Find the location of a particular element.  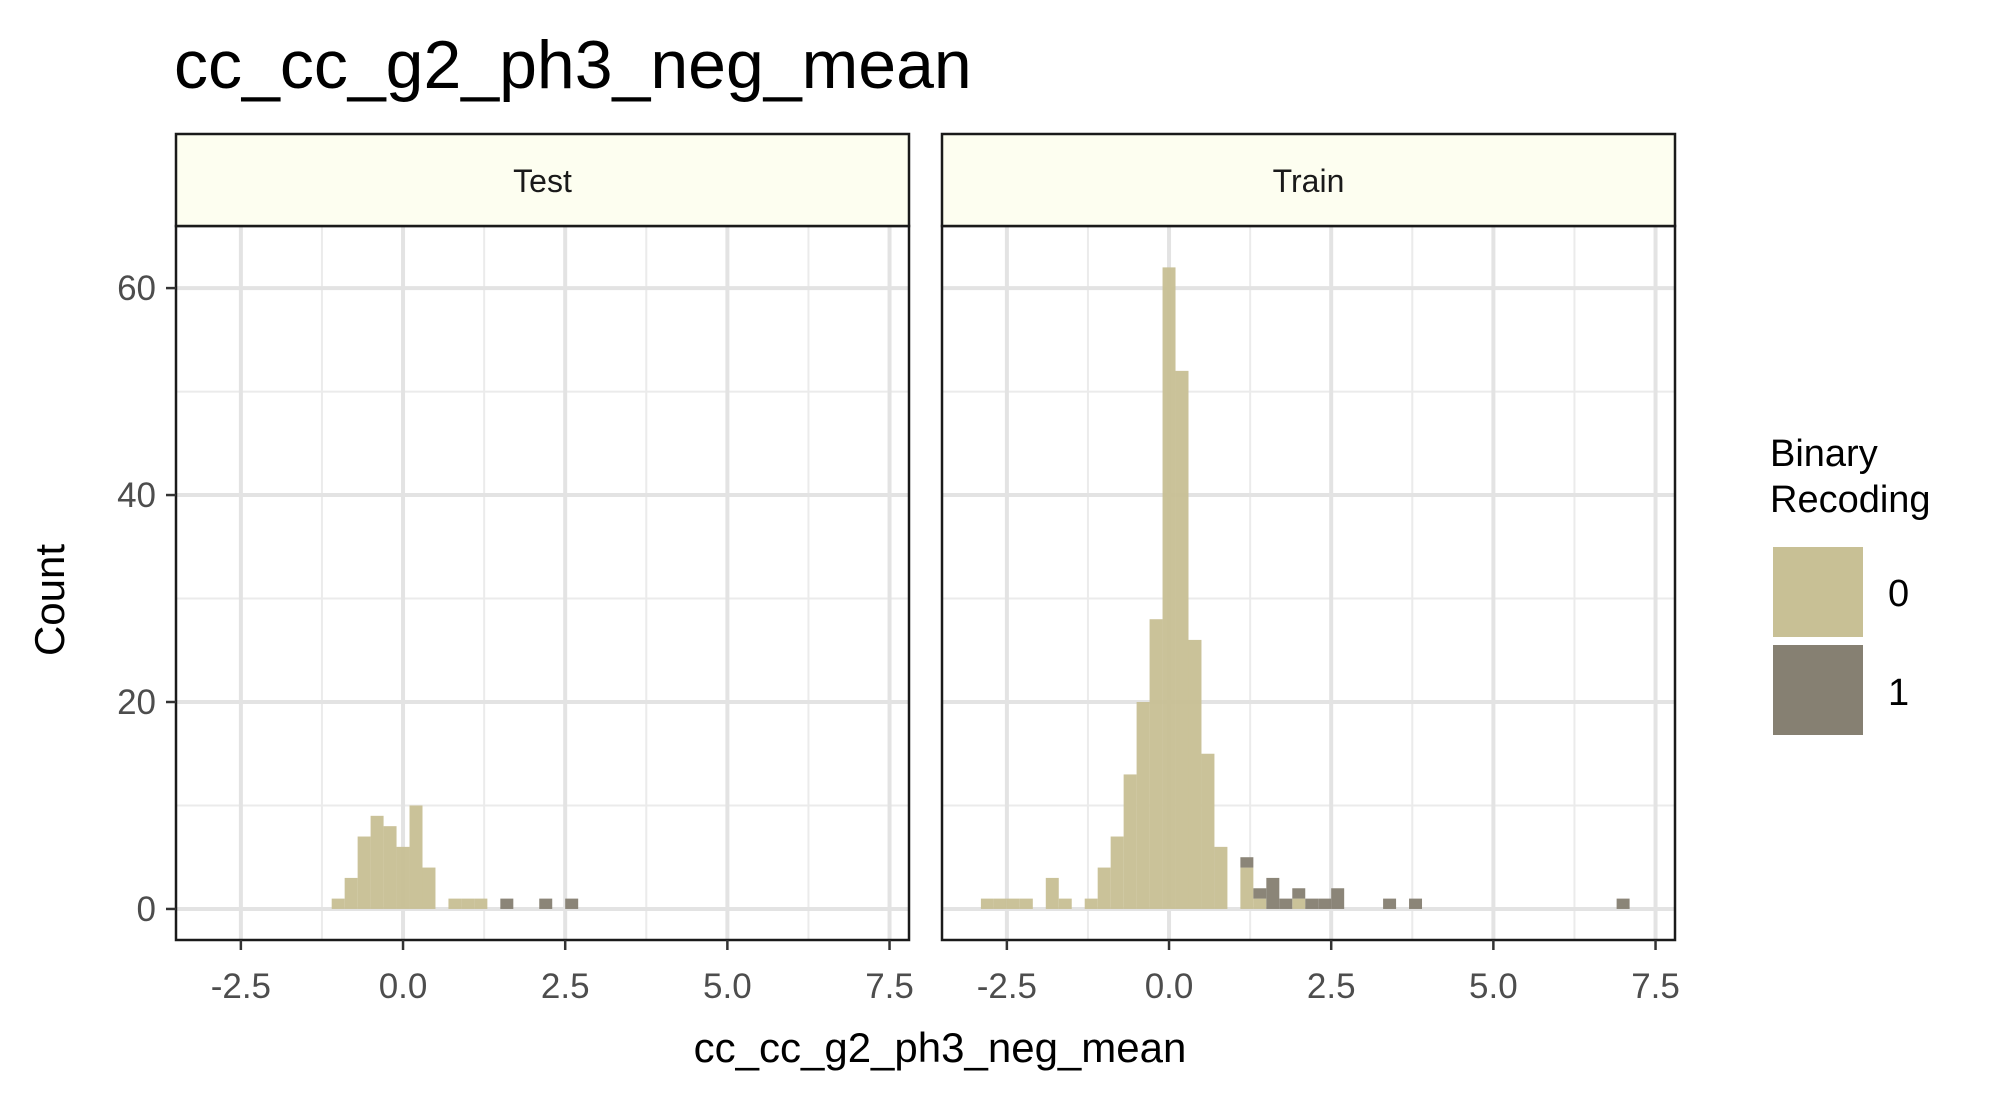

facet-strip-label-train: Train is located at coordinates (1309, 181).